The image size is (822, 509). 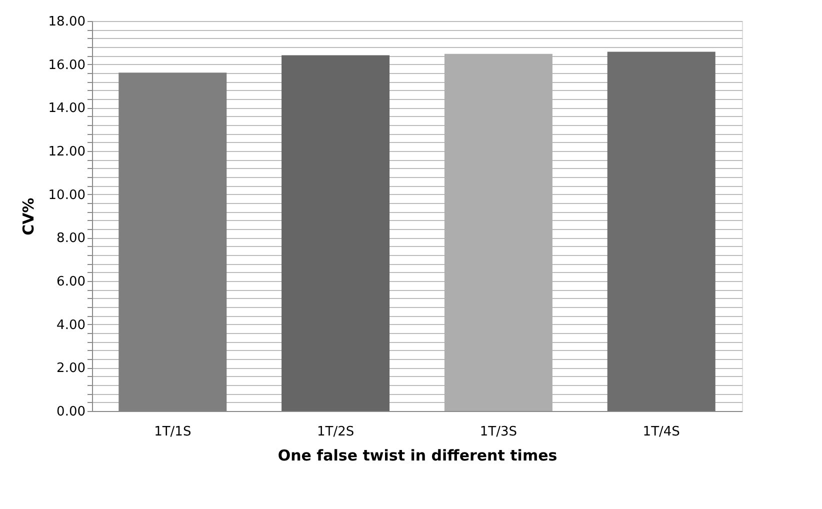 What do you see at coordinates (67, 108) in the screenshot?
I see `y-tick-label: 14.00` at bounding box center [67, 108].